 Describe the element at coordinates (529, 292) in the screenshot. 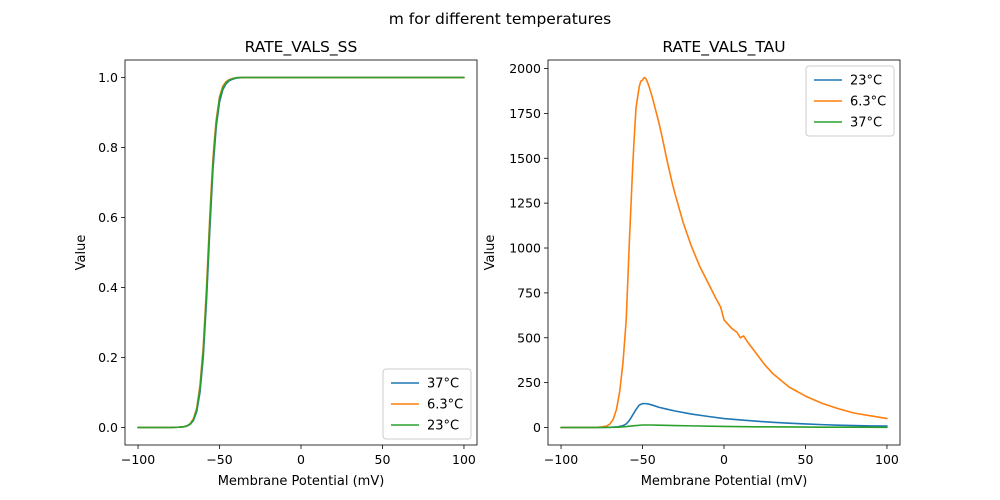

I see `y-tick-label: 750` at that location.